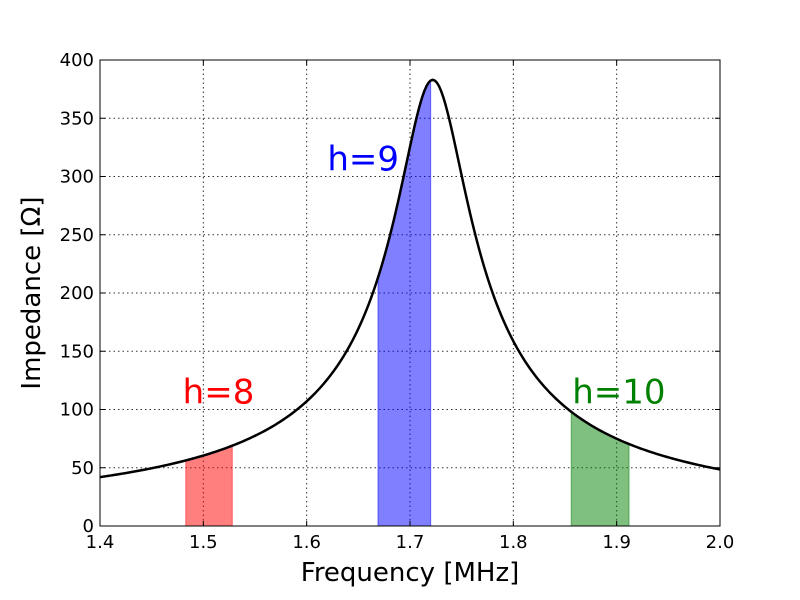  Describe the element at coordinates (77, 177) in the screenshot. I see `y-tick-label: 300` at that location.